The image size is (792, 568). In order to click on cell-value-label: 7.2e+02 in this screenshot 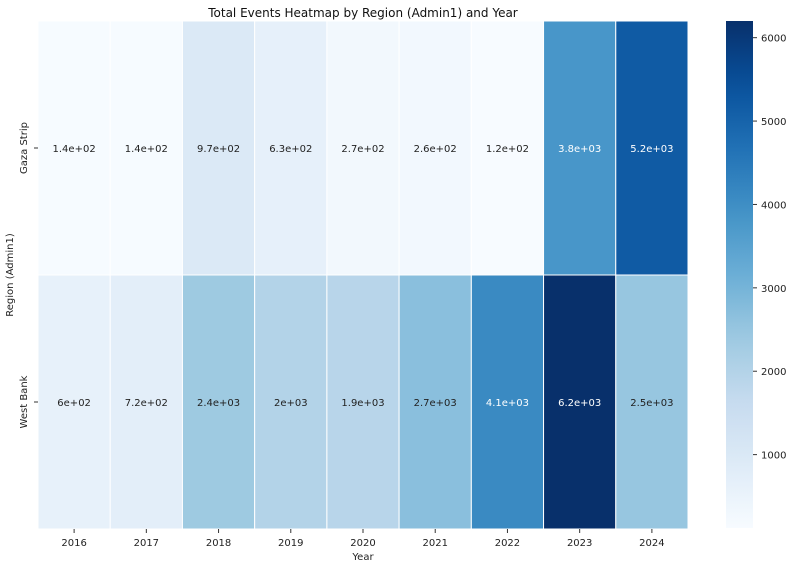, I will do `click(146, 403)`.